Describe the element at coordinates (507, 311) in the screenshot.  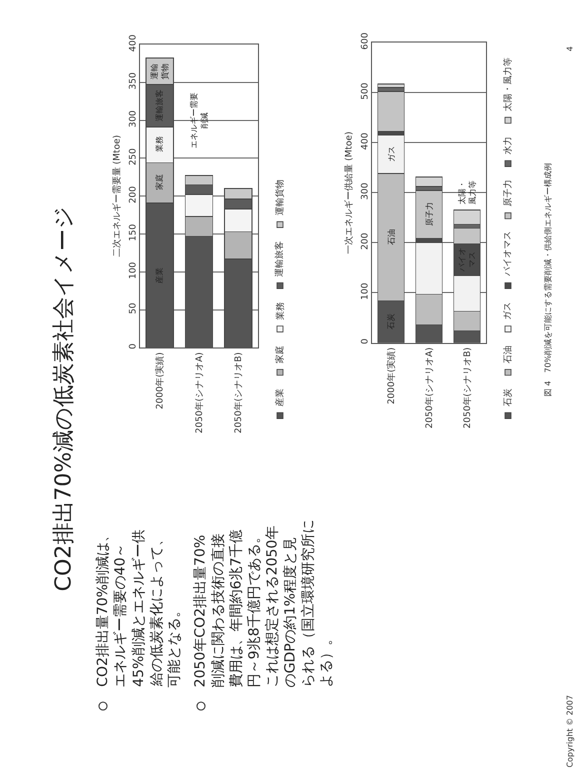
I see `text: ガス` at that location.